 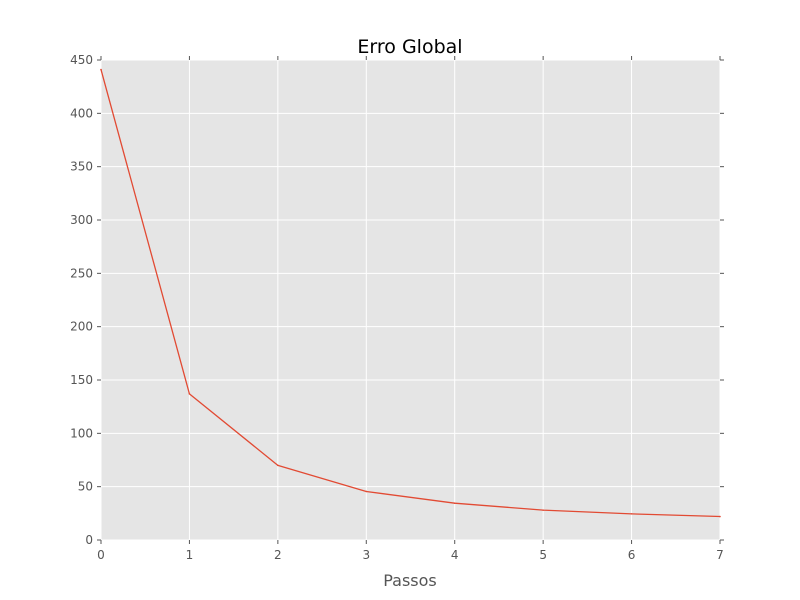 I want to click on y-tick-label: 300, so click(x=81, y=220).